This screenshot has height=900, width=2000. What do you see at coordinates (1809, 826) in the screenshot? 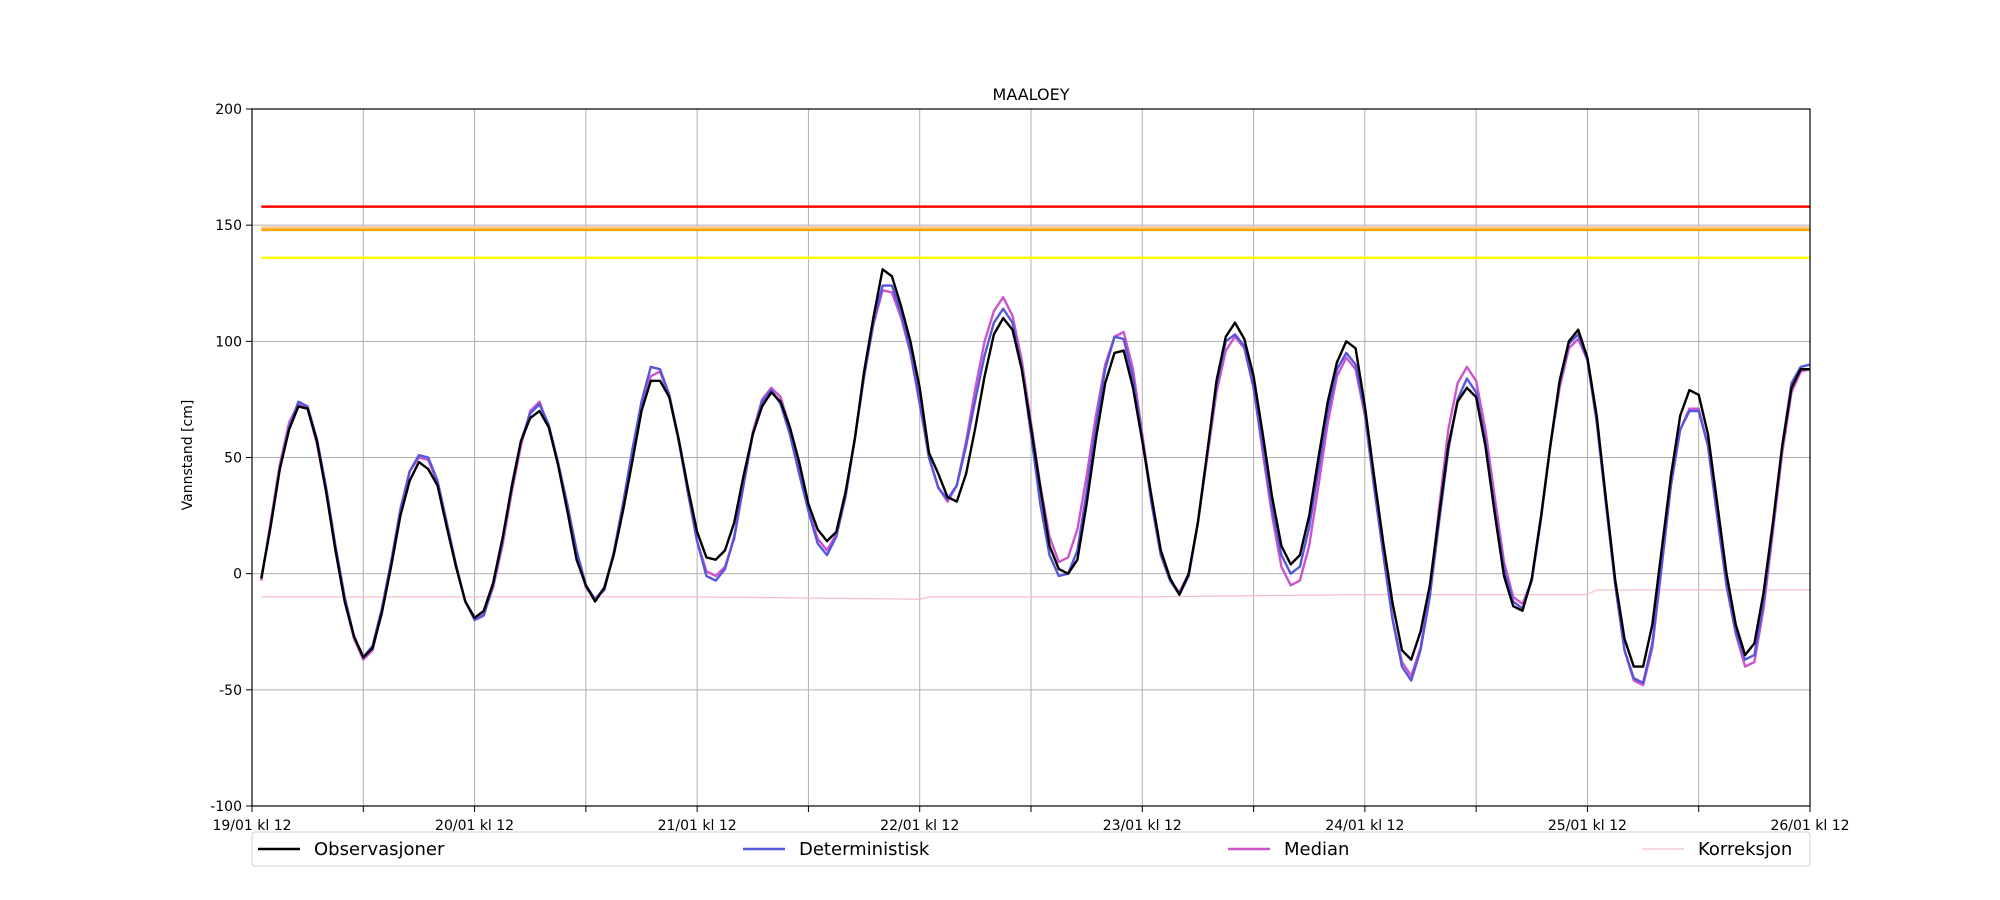
I see `x-tick-label: 26/01 kl 12` at bounding box center [1809, 826].